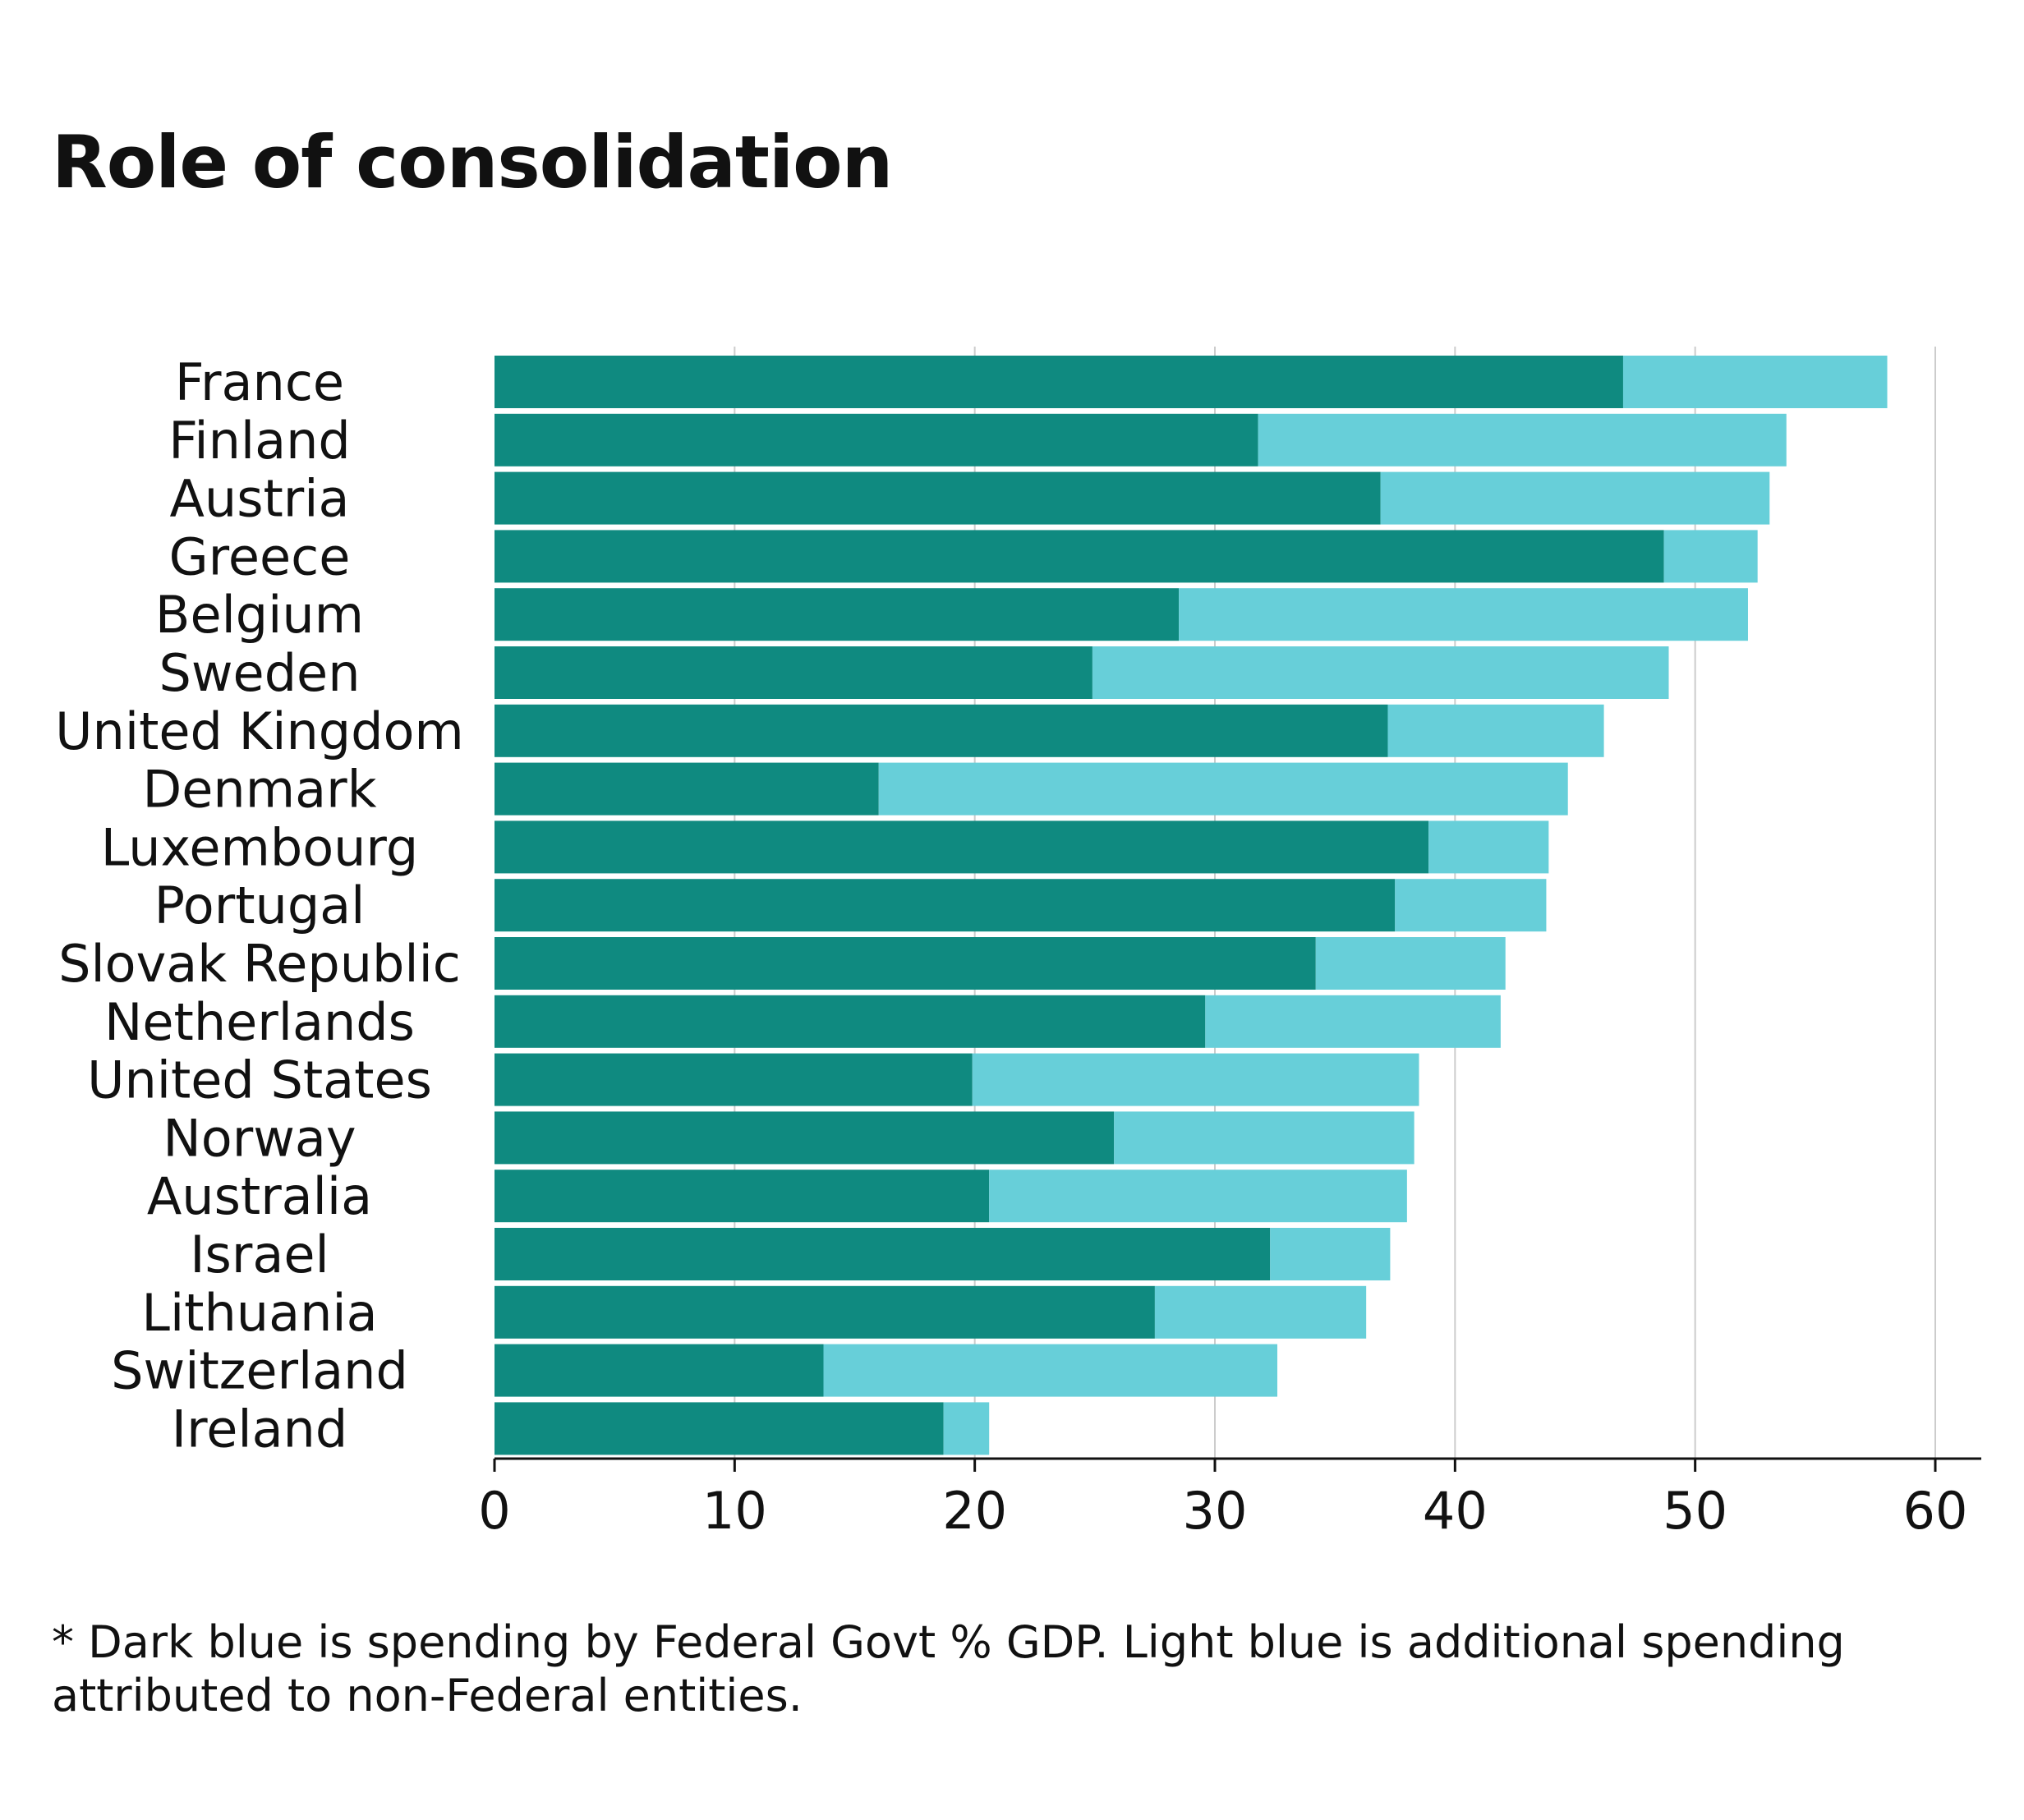 The height and width of the screenshot is (1820, 2024). I want to click on category-label: Lithuania, so click(259, 1313).